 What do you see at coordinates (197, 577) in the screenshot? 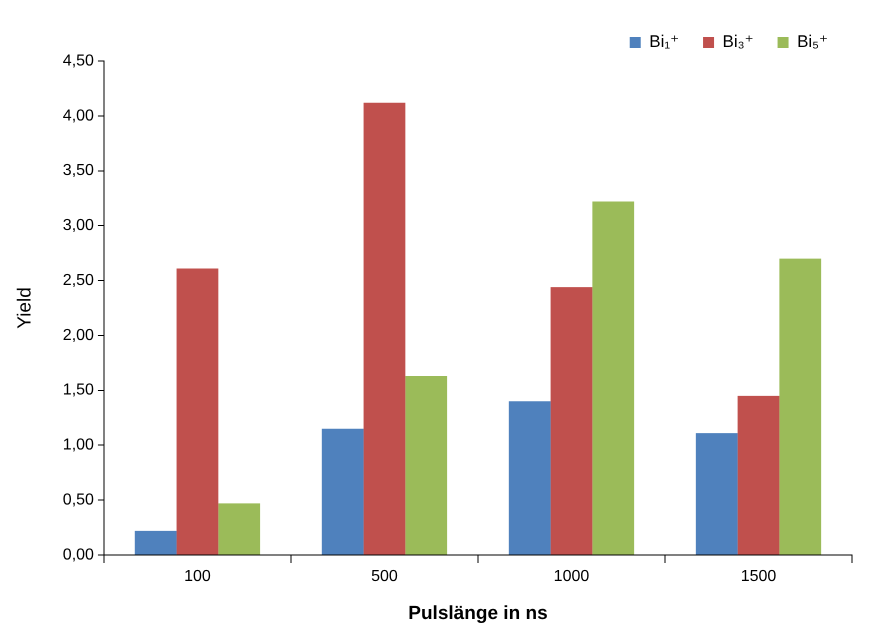
I see `x-tick-label: 100` at bounding box center [197, 577].